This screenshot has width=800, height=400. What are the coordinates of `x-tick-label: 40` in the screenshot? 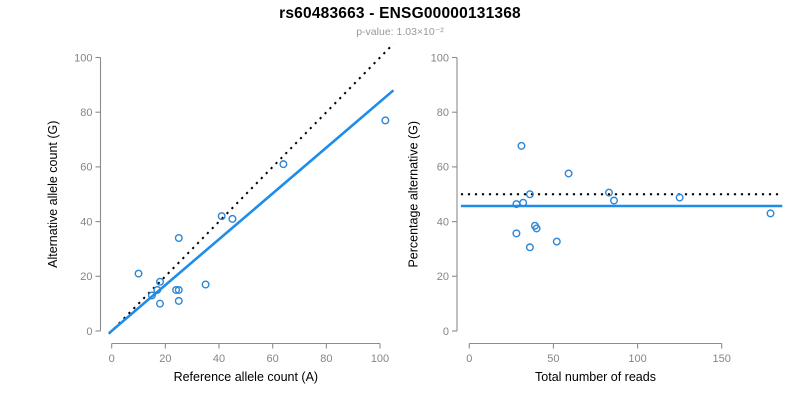 It's located at (219, 359).